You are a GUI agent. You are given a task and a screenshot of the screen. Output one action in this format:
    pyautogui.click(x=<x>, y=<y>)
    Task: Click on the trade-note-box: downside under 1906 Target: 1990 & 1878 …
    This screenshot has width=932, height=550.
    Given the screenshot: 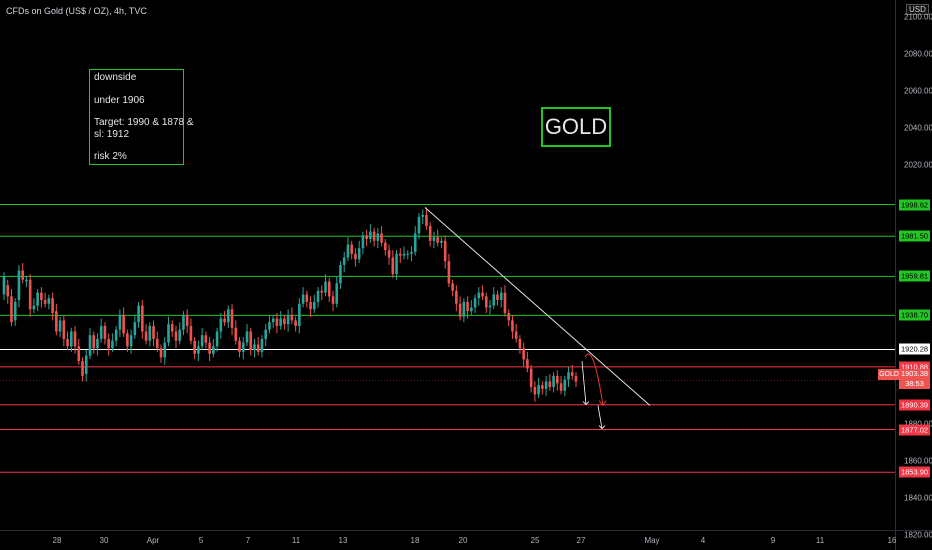 What is the action you would take?
    pyautogui.click(x=141, y=117)
    